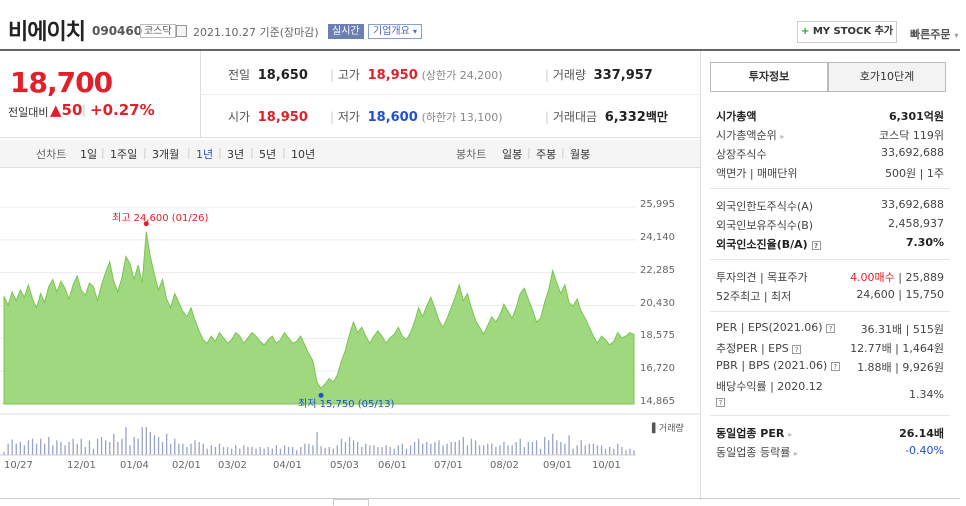  Describe the element at coordinates (750, 433) in the screenshot. I see `row-label: 동일업종 PER` at that location.